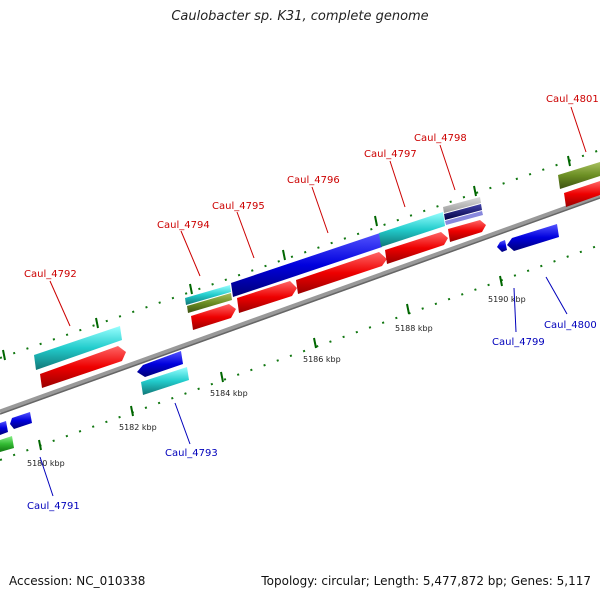  Describe the element at coordinates (267, 297) in the screenshot. I see `gene-caul-4795-red` at that location.